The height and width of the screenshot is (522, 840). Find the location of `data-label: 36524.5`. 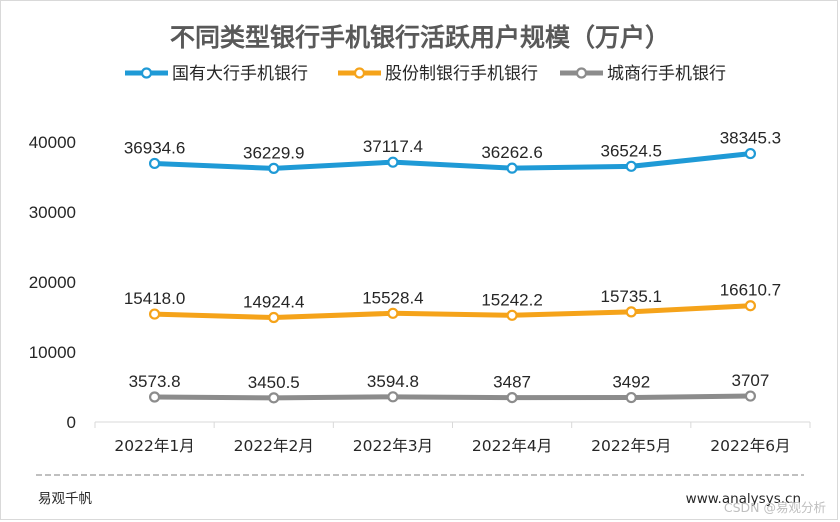

data-label: 36524.5 is located at coordinates (631, 150).